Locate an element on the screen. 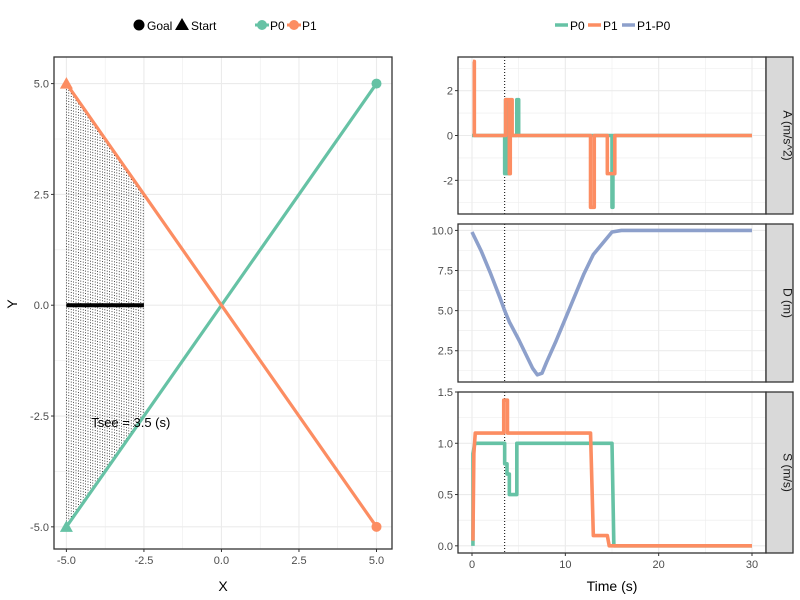 Image resolution: width=800 pixels, height=600 pixels. series-p0 is located at coordinates (611, 494).